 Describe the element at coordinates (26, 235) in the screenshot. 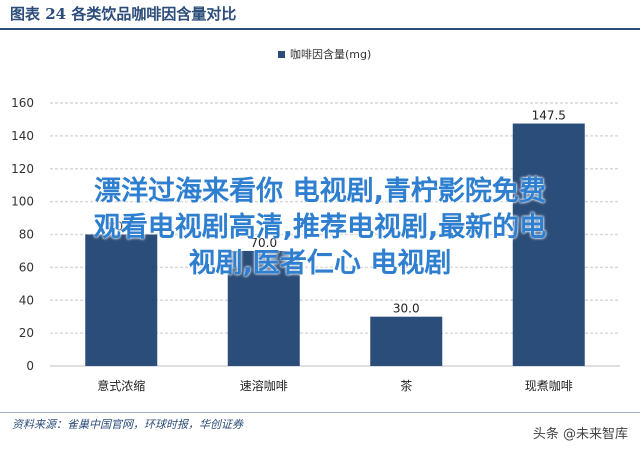

I see `y-tick-label: 80` at that location.